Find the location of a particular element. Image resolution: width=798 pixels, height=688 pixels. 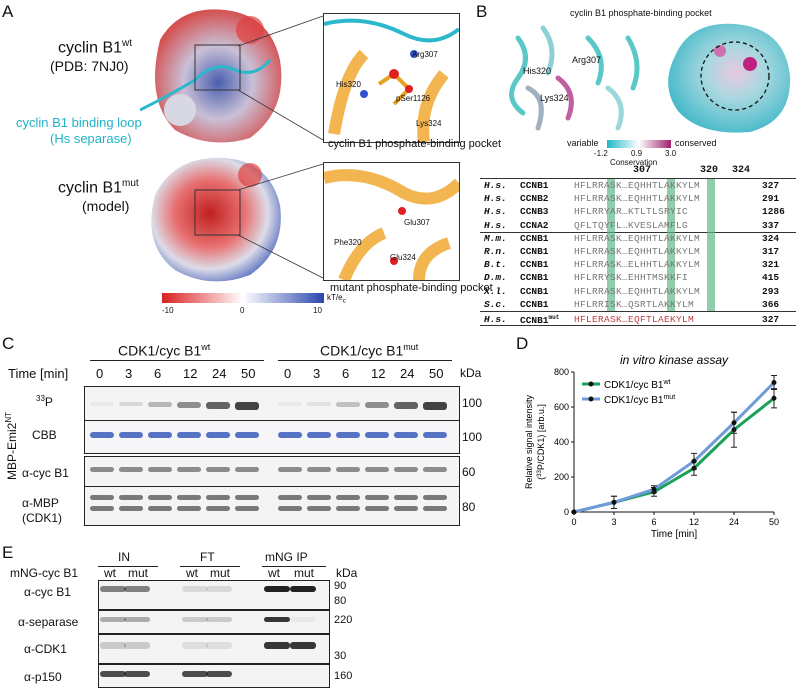

blot-cycb1 is located at coordinates (272, 472).